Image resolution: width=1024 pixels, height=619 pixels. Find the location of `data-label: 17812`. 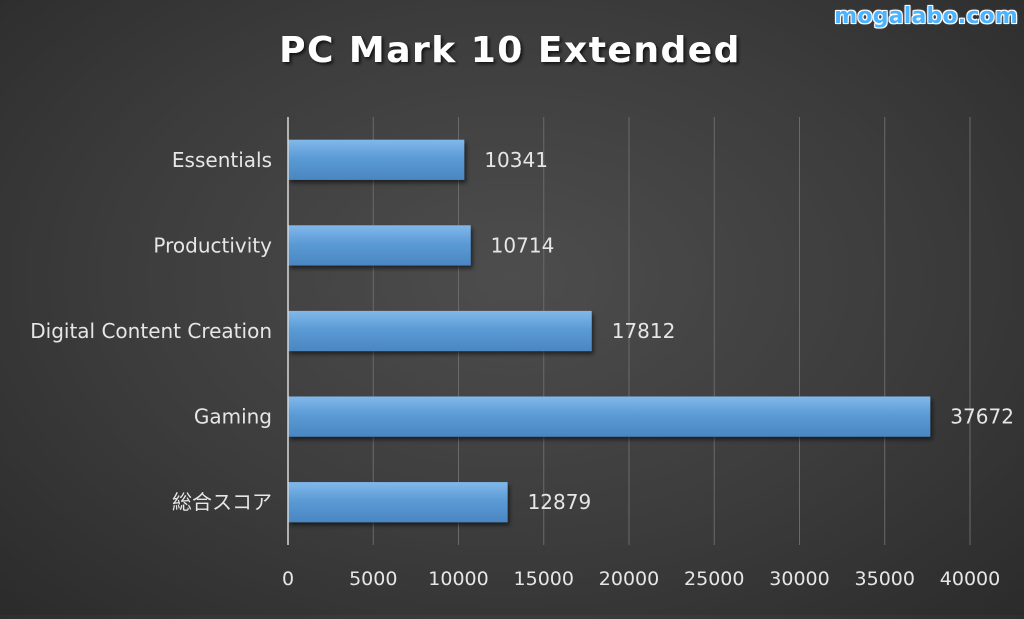

data-label: 17812 is located at coordinates (644, 331).